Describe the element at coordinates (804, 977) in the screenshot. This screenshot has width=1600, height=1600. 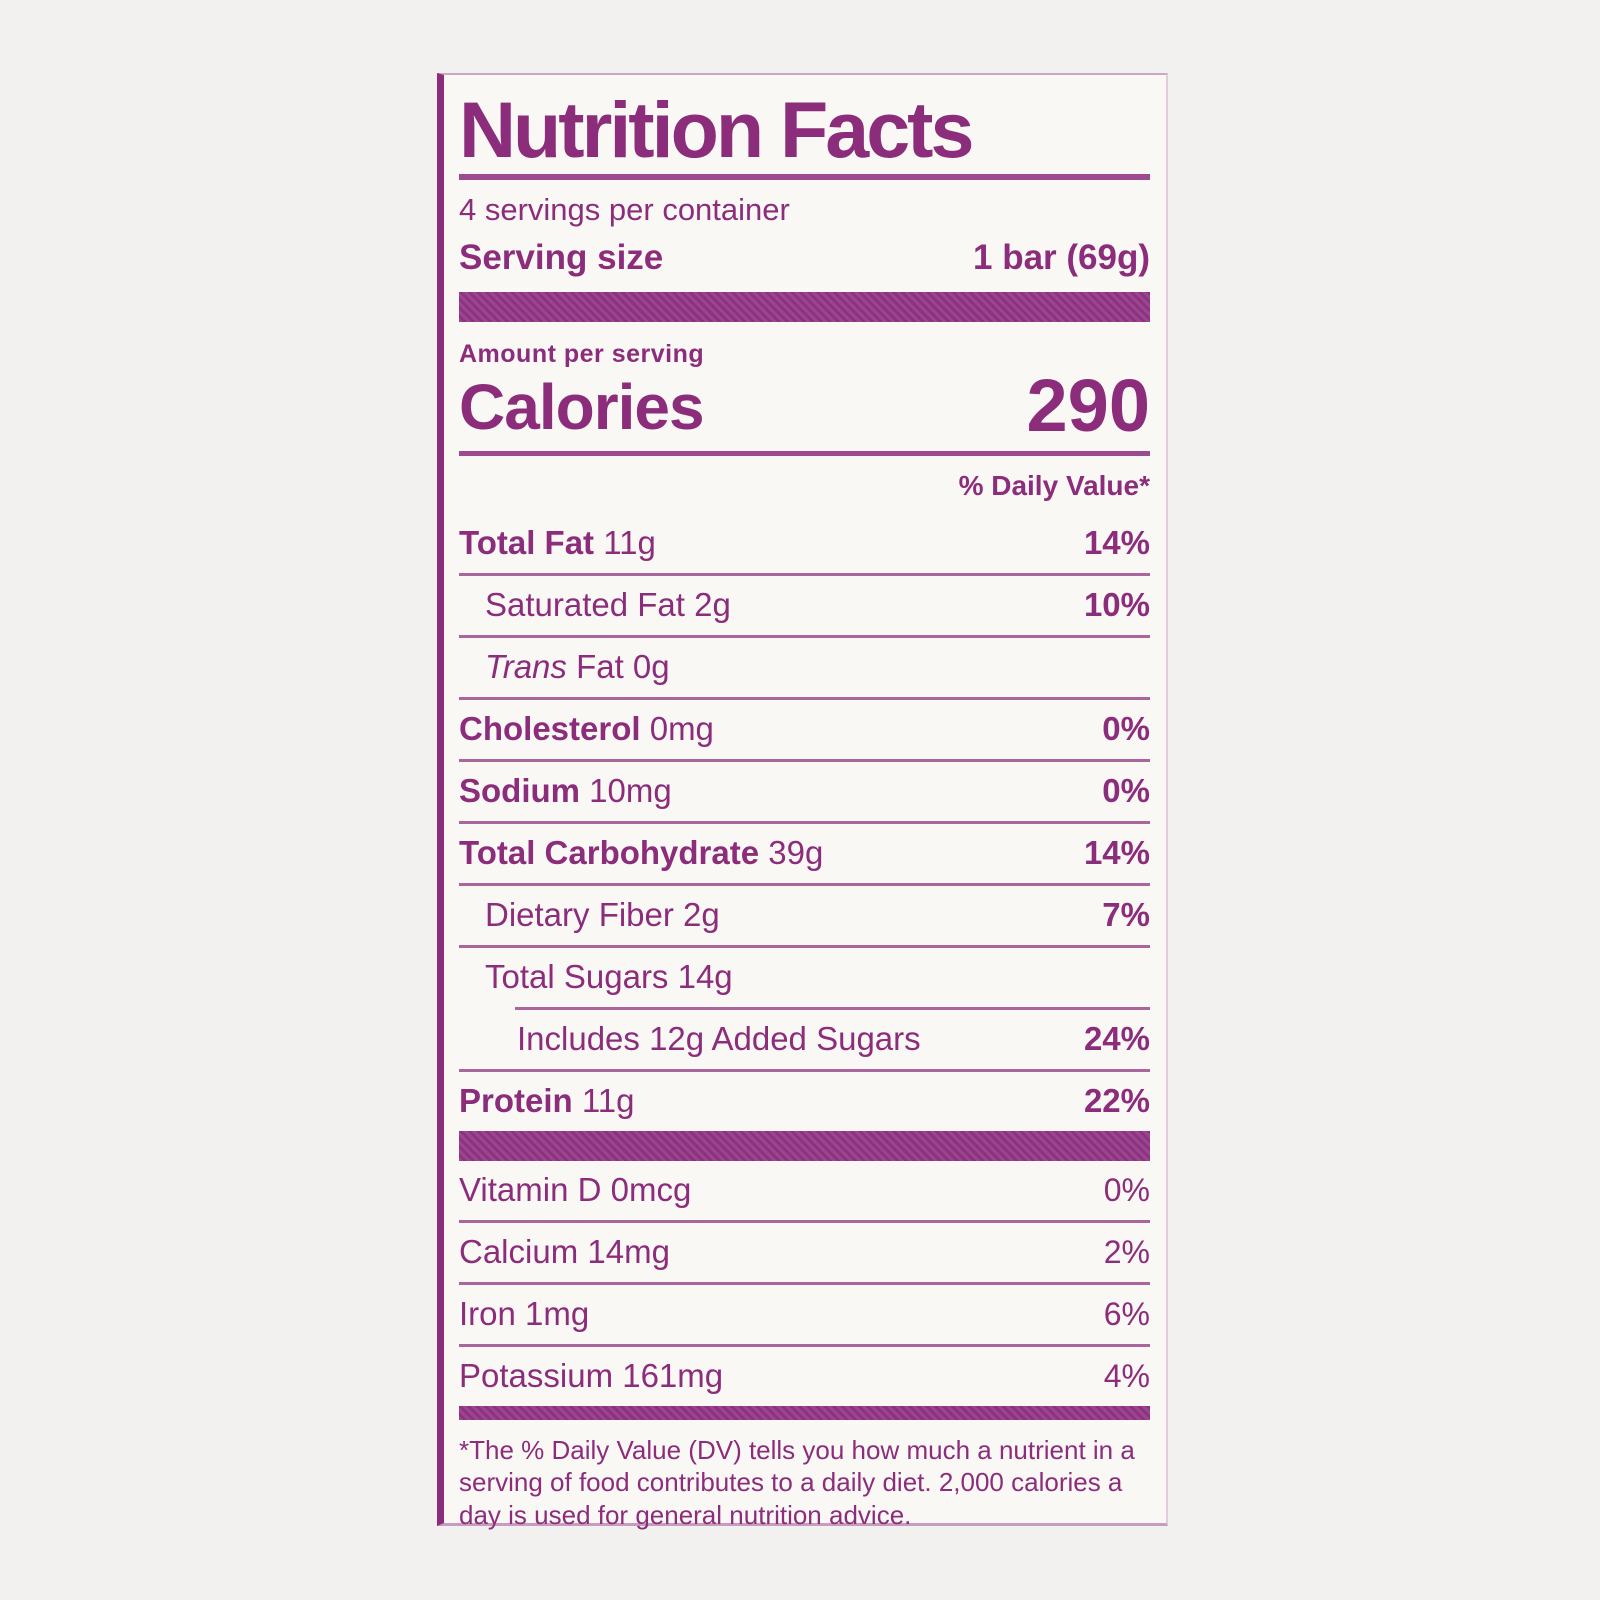
I see `nutrient-row: Total Sugars 14g` at that location.